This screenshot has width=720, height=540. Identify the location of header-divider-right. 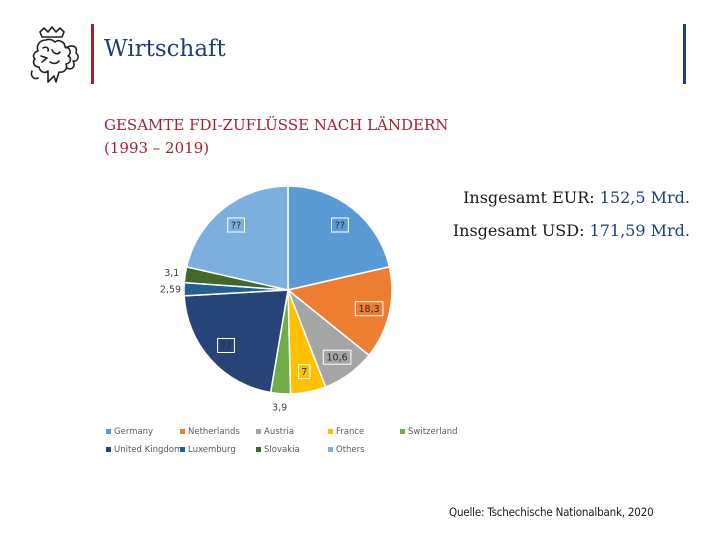
(684, 54).